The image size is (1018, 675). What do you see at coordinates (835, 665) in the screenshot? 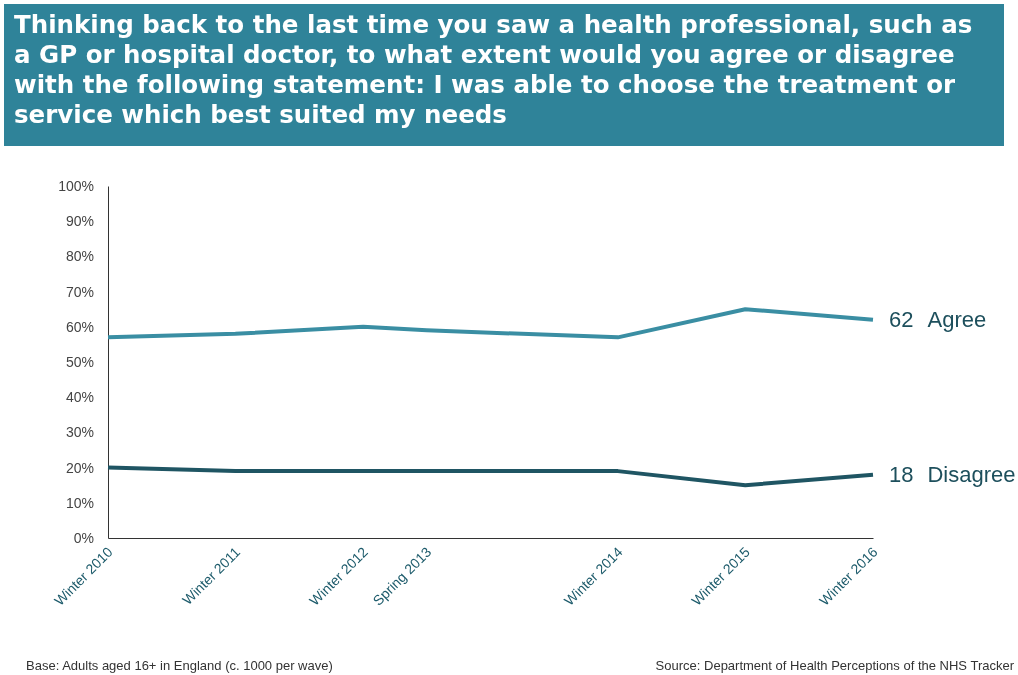
I see `source-note: Source: Department of Health Perceptions of the NHS Tracker` at bounding box center [835, 665].